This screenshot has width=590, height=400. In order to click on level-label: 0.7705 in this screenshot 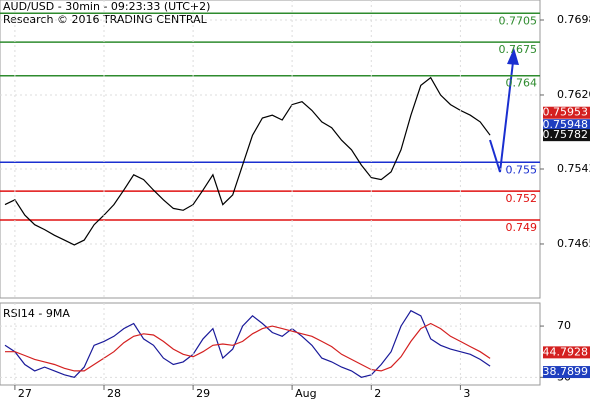, I will do `click(518, 20)`.